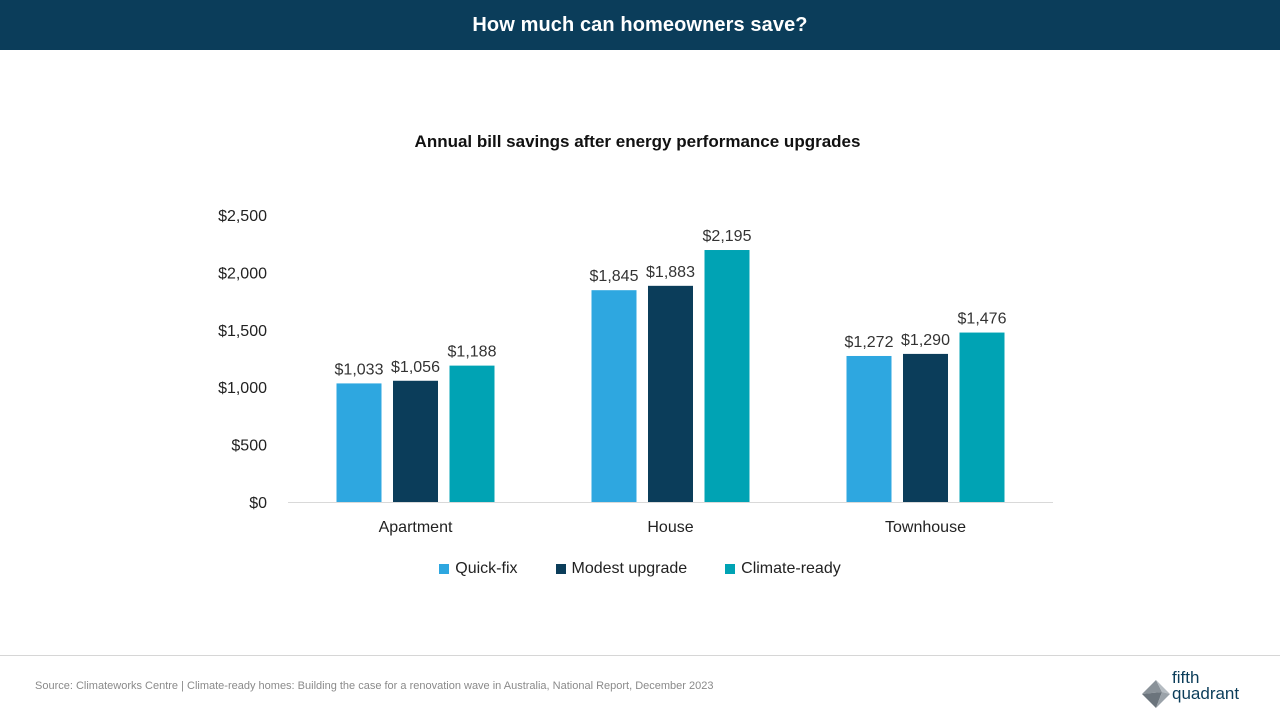 Image resolution: width=1280 pixels, height=720 pixels. I want to click on bar-climate-ready-apartment, so click(472, 433).